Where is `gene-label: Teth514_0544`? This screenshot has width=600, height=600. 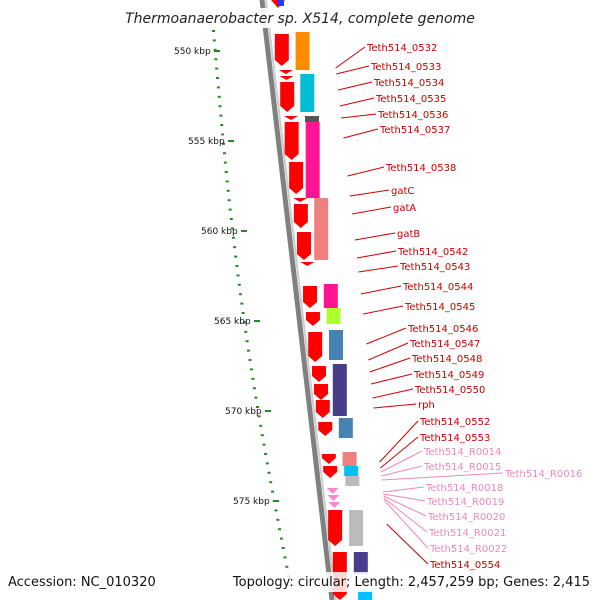 gene-label: Teth514_0544 is located at coordinates (437, 287).